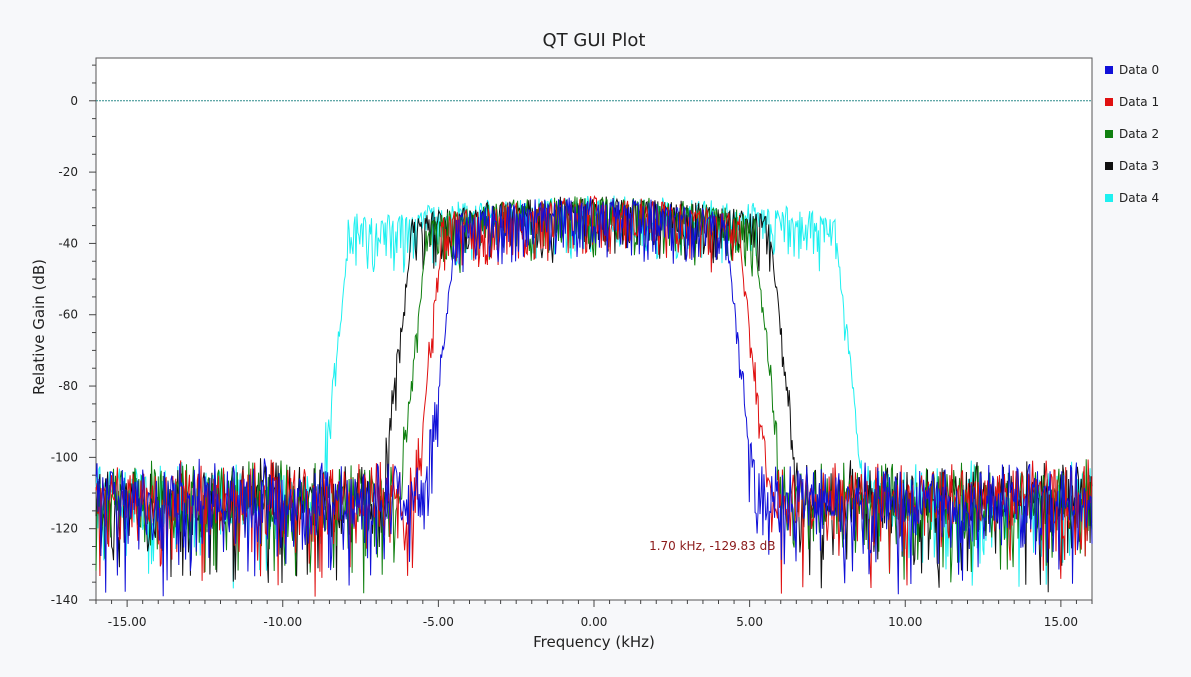 The width and height of the screenshot is (1191, 677). I want to click on y-tick-label: 0, so click(74, 101).